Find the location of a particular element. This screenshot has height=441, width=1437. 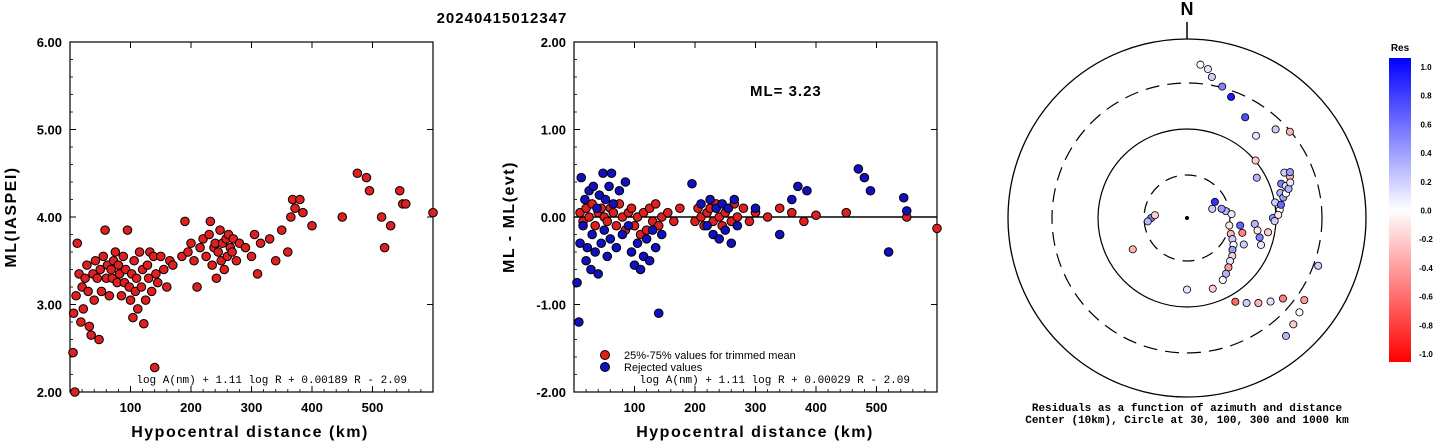

x-axis-label: Hypocentral distance (km) is located at coordinates (250, 432).